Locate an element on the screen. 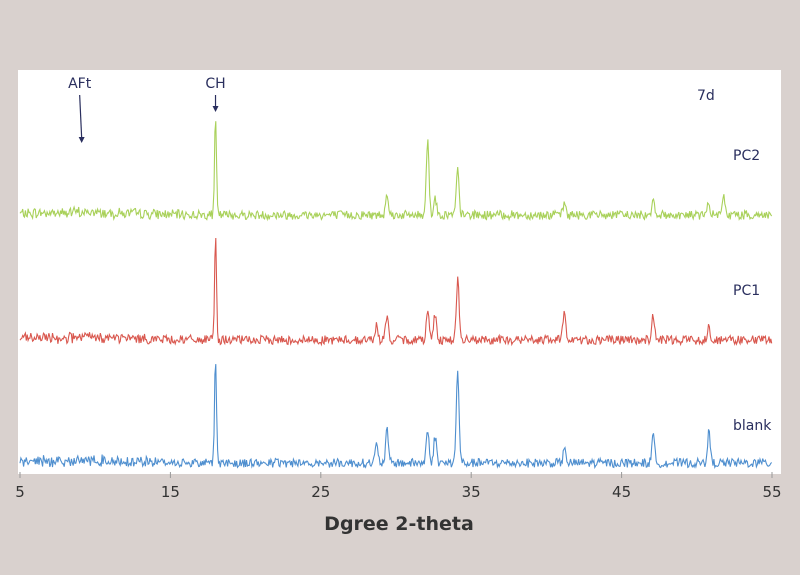 This screenshot has height=575, width=800. age-annotation: 7d is located at coordinates (706, 96).